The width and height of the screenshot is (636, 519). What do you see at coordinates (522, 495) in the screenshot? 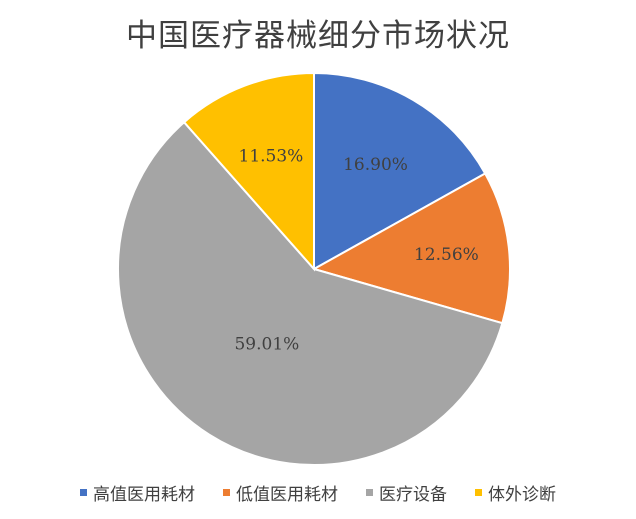
I see `legend-label: 体外诊断` at bounding box center [522, 495].